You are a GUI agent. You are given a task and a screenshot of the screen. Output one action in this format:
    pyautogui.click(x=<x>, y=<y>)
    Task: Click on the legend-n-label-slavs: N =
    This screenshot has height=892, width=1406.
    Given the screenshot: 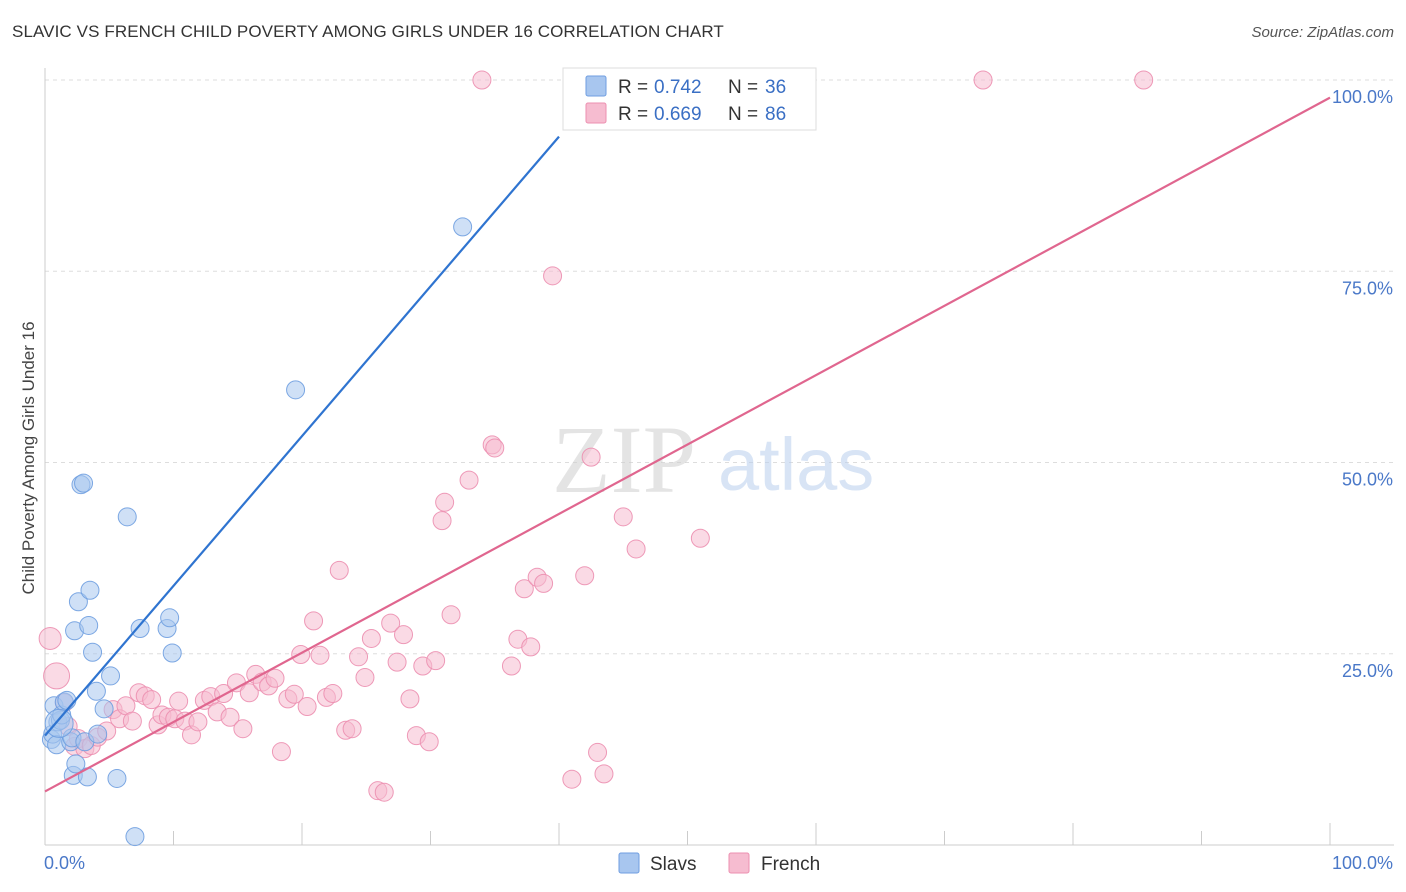 What is the action you would take?
    pyautogui.click(x=743, y=87)
    